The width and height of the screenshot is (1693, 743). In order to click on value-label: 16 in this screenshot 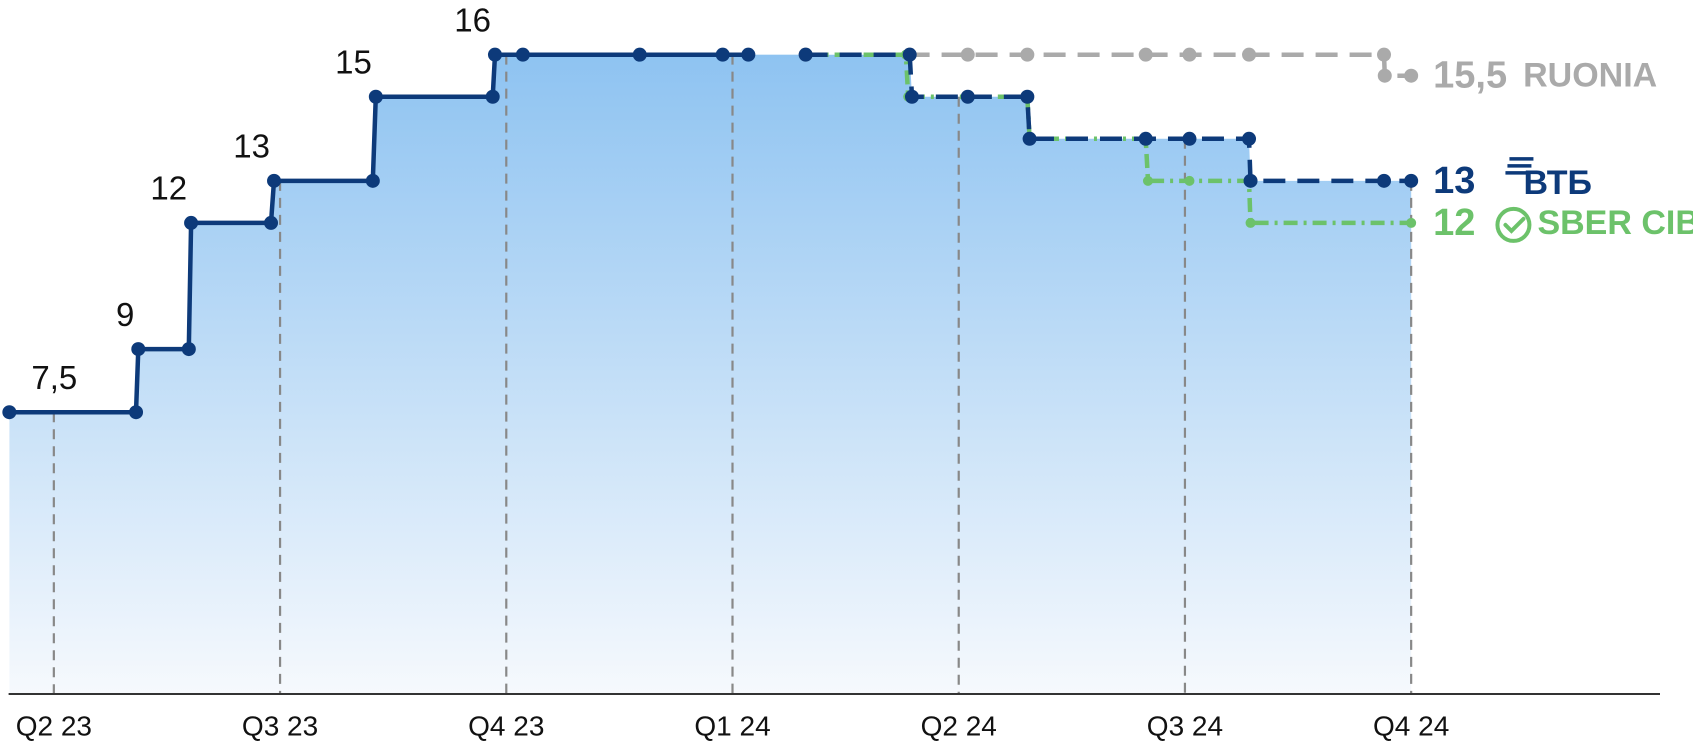, I will do `click(472, 19)`.